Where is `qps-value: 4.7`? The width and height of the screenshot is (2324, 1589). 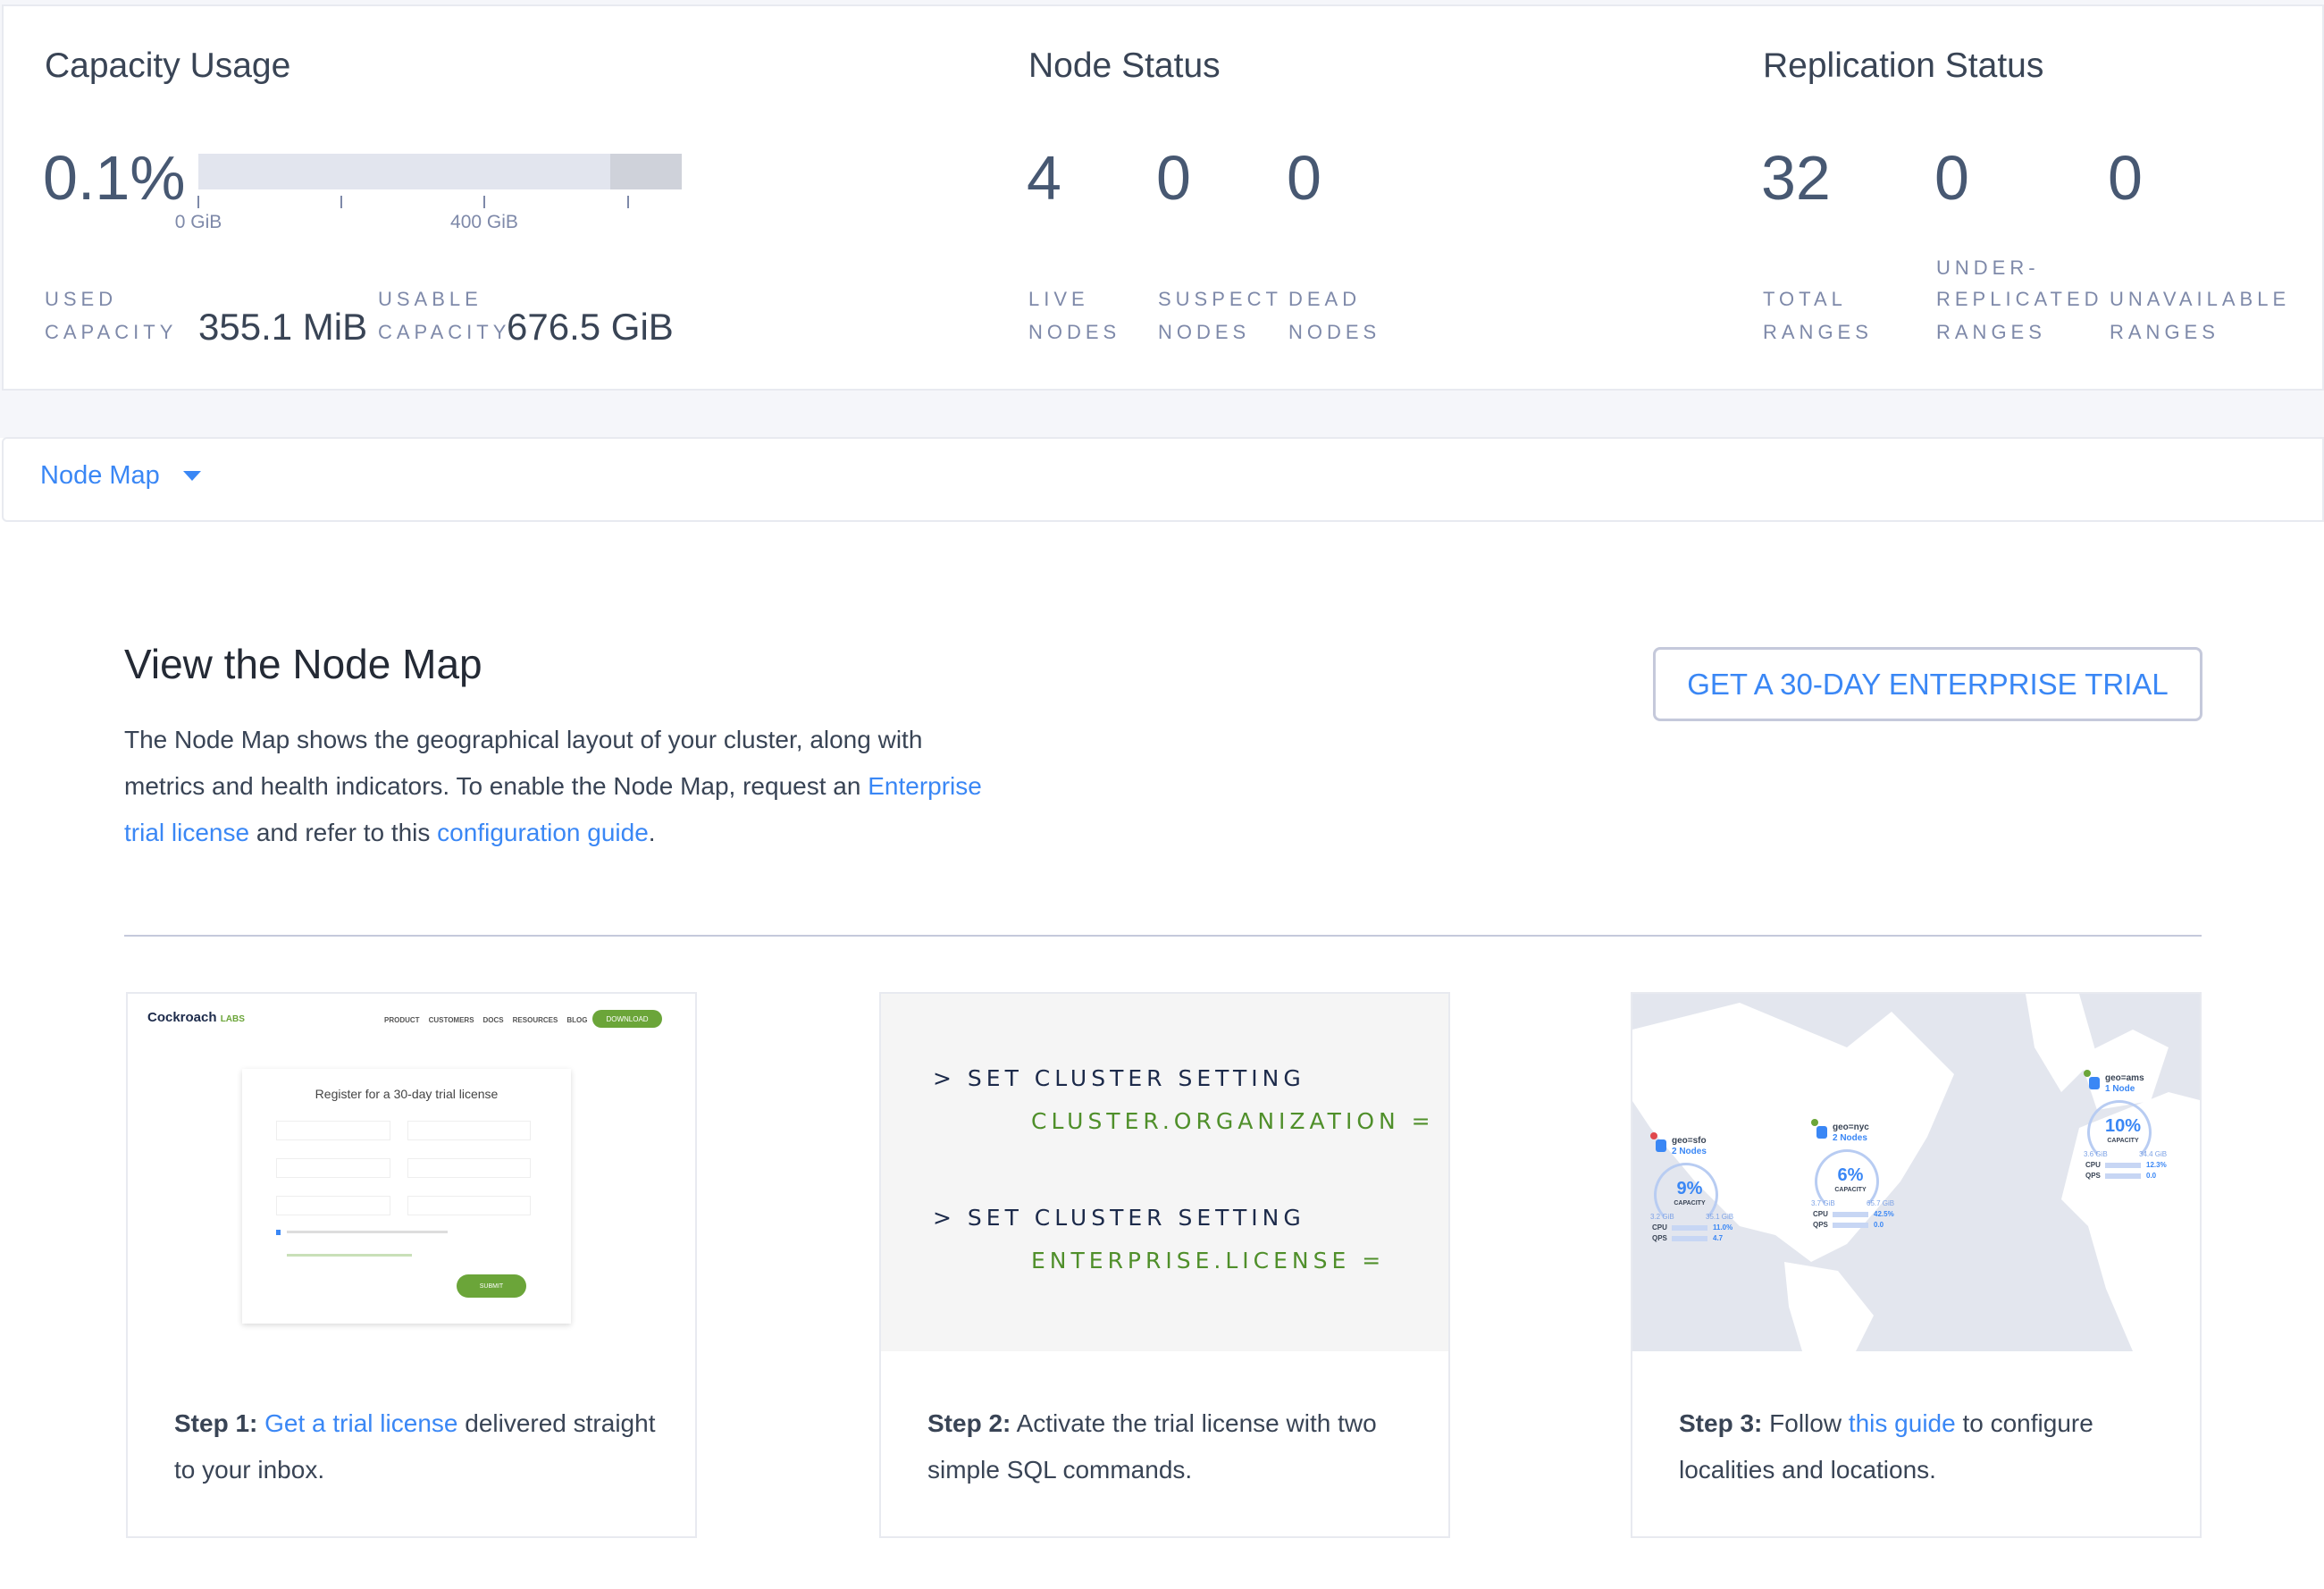 qps-value: 4.7 is located at coordinates (1718, 1238).